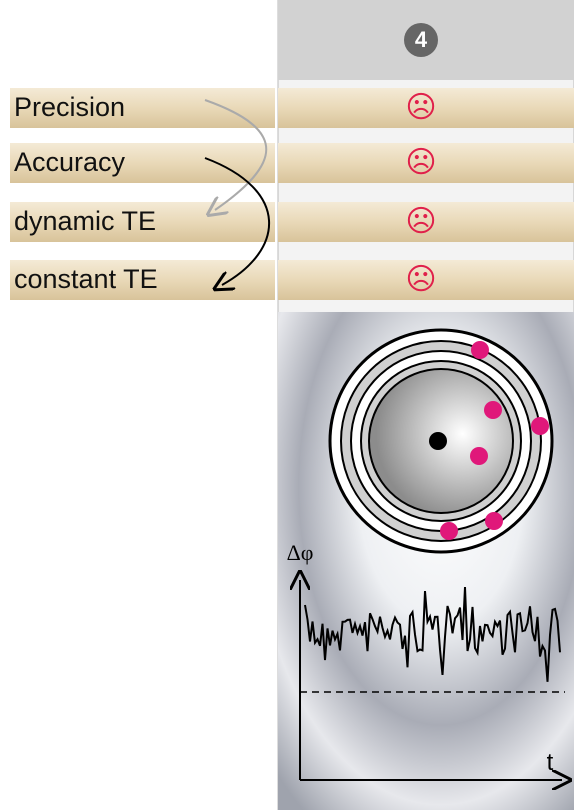  What do you see at coordinates (432, 634) in the screenshot?
I see `signal` at bounding box center [432, 634].